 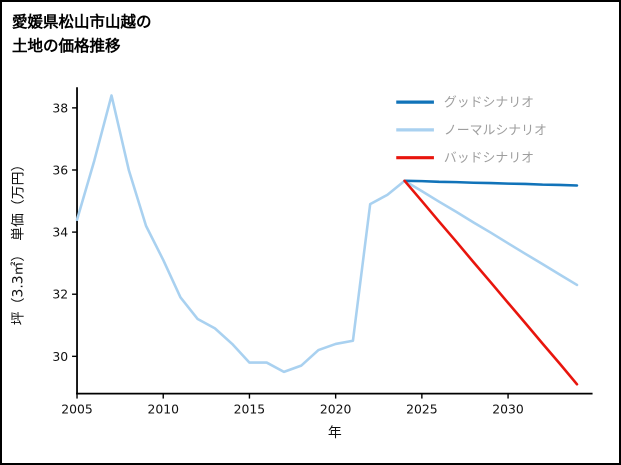 I want to click on x-tick-label: 2030, so click(x=508, y=408).